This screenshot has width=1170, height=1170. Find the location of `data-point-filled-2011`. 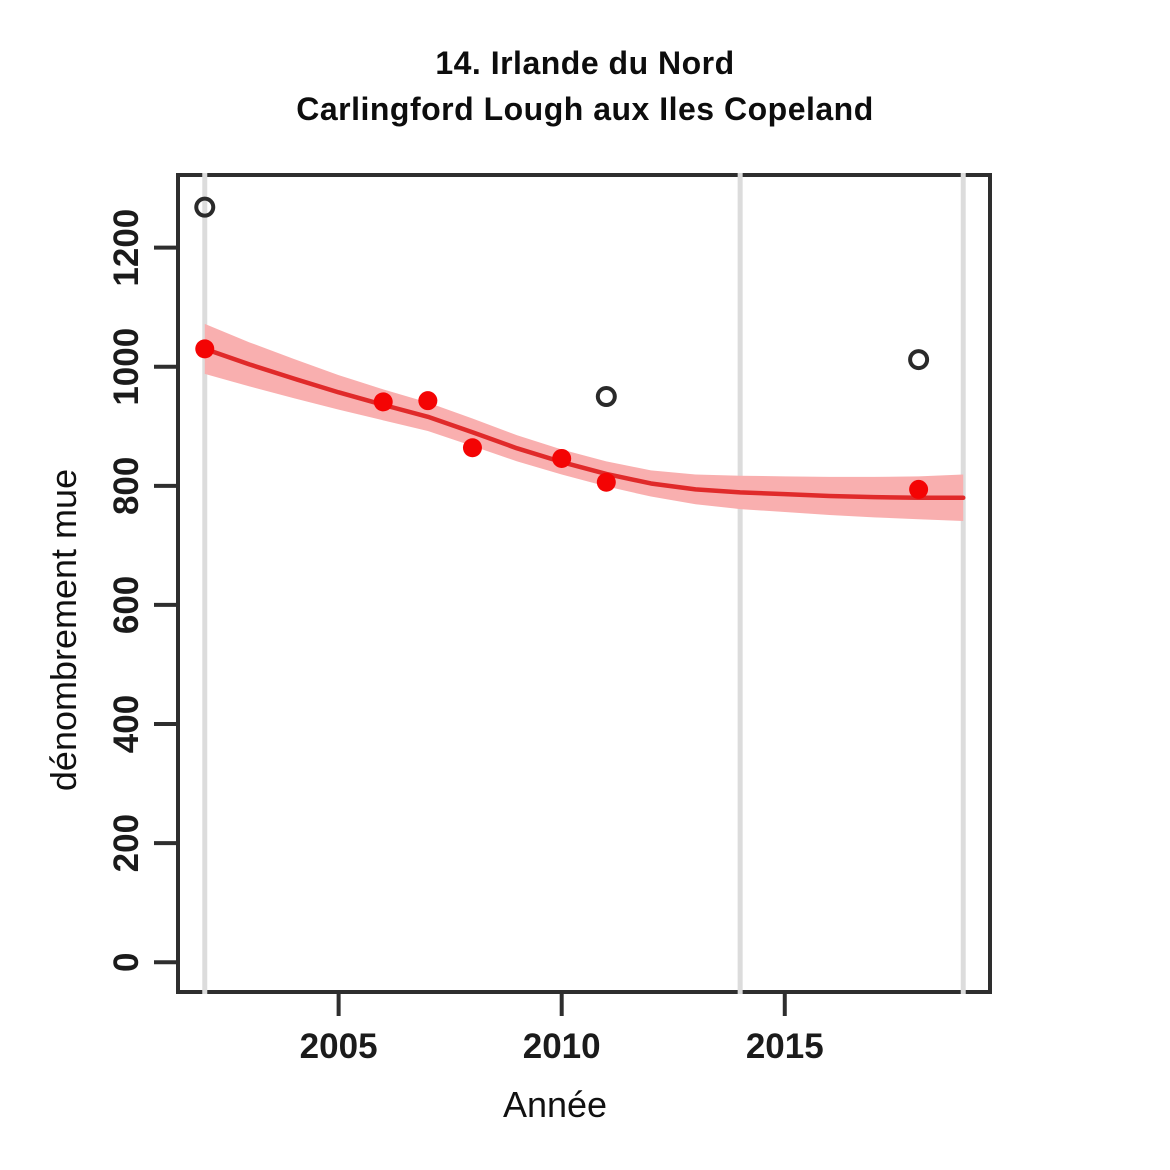

data-point-filled-2011 is located at coordinates (606, 482).